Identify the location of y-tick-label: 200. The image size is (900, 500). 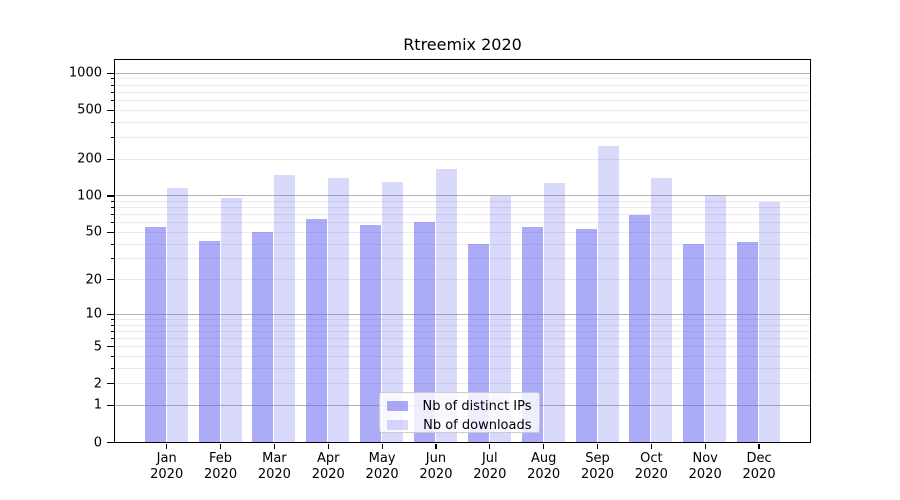
(89, 159).